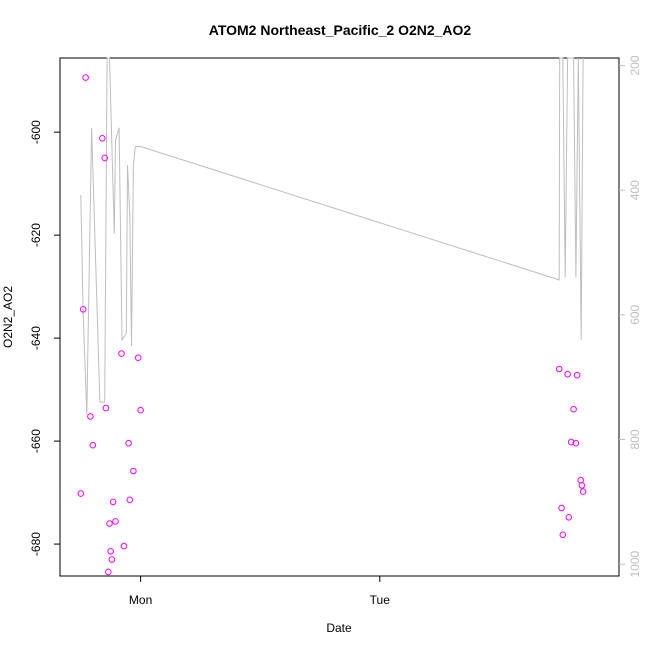 The width and height of the screenshot is (650, 650). I want to click on y-tick-label: -640, so click(36, 338).